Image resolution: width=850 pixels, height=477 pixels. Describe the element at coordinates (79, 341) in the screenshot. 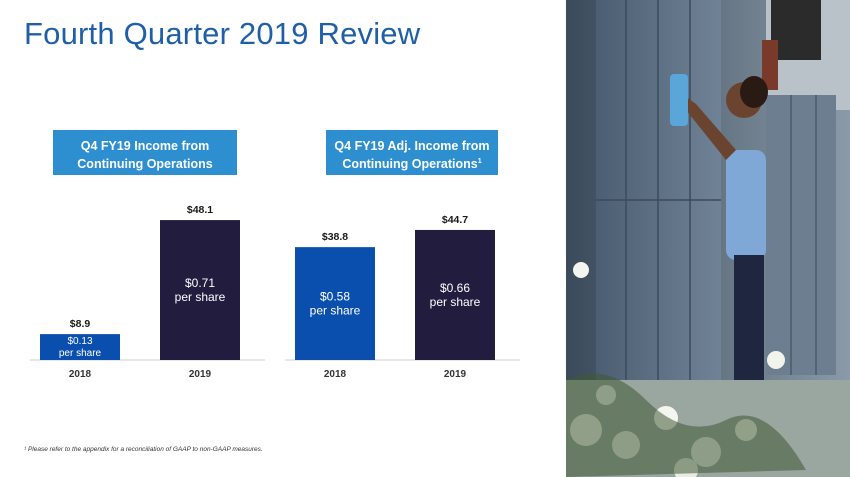

I see `per-share-label-2018: $0.13` at that location.